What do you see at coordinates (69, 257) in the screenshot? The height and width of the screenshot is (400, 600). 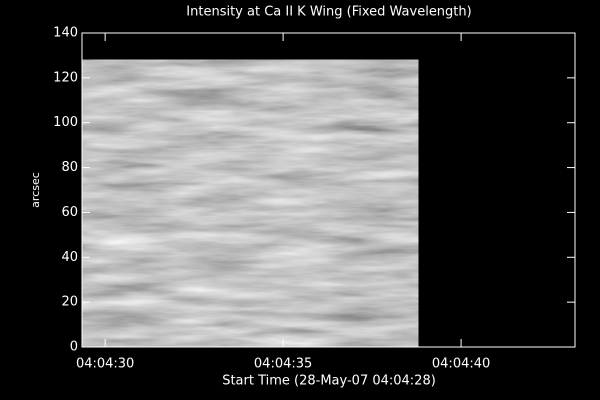 I see `y-tick-label: 40` at bounding box center [69, 257].